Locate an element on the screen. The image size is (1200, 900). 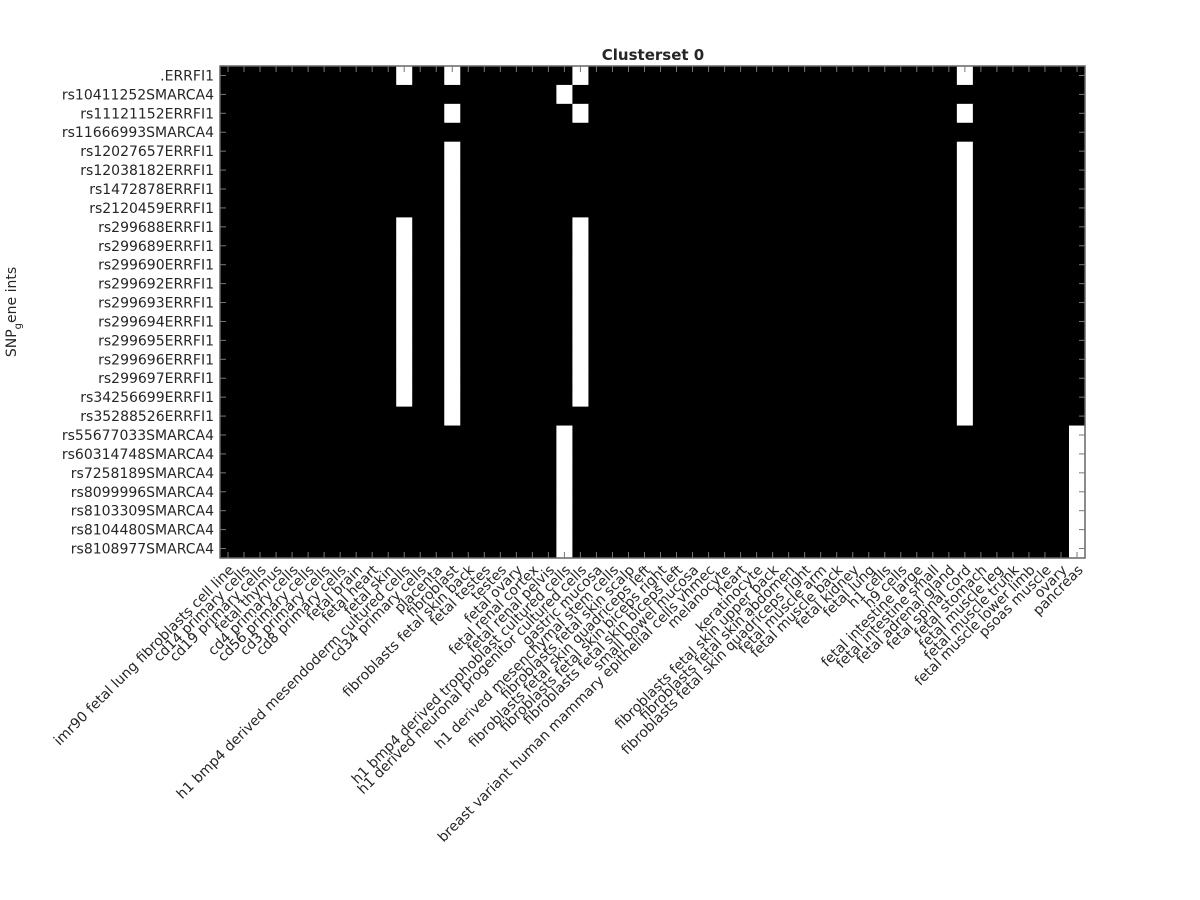
y-tick-label: rs8099996SMARCA4 is located at coordinates (142, 493).